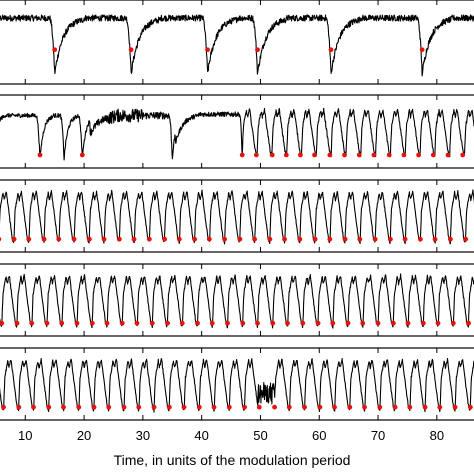  I want to click on x-tick-label: 60, so click(319, 435).